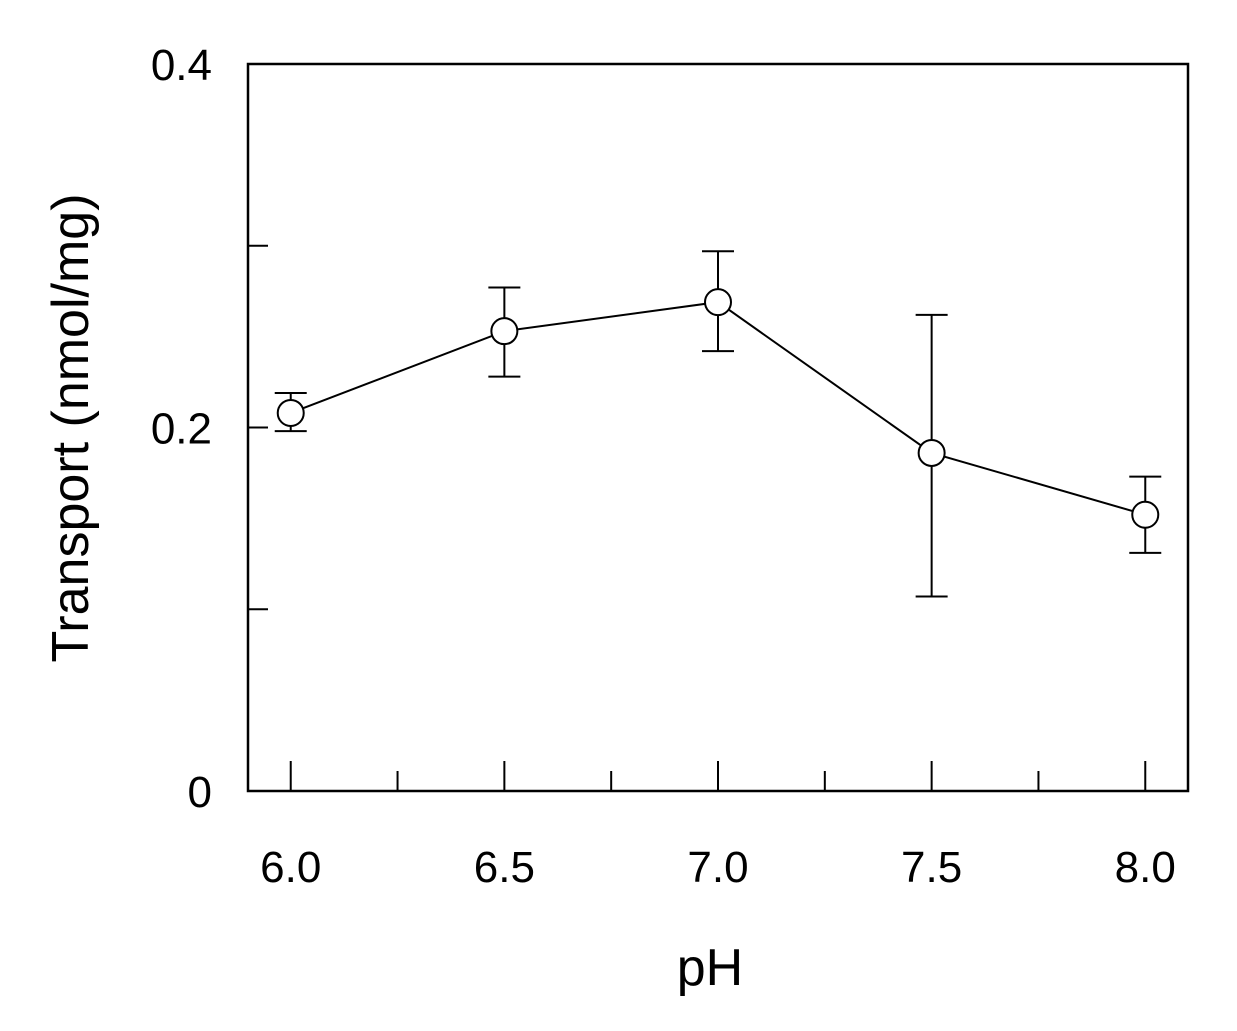 This screenshot has width=1237, height=1031. What do you see at coordinates (710, 968) in the screenshot?
I see `x-axis-title: pH` at bounding box center [710, 968].